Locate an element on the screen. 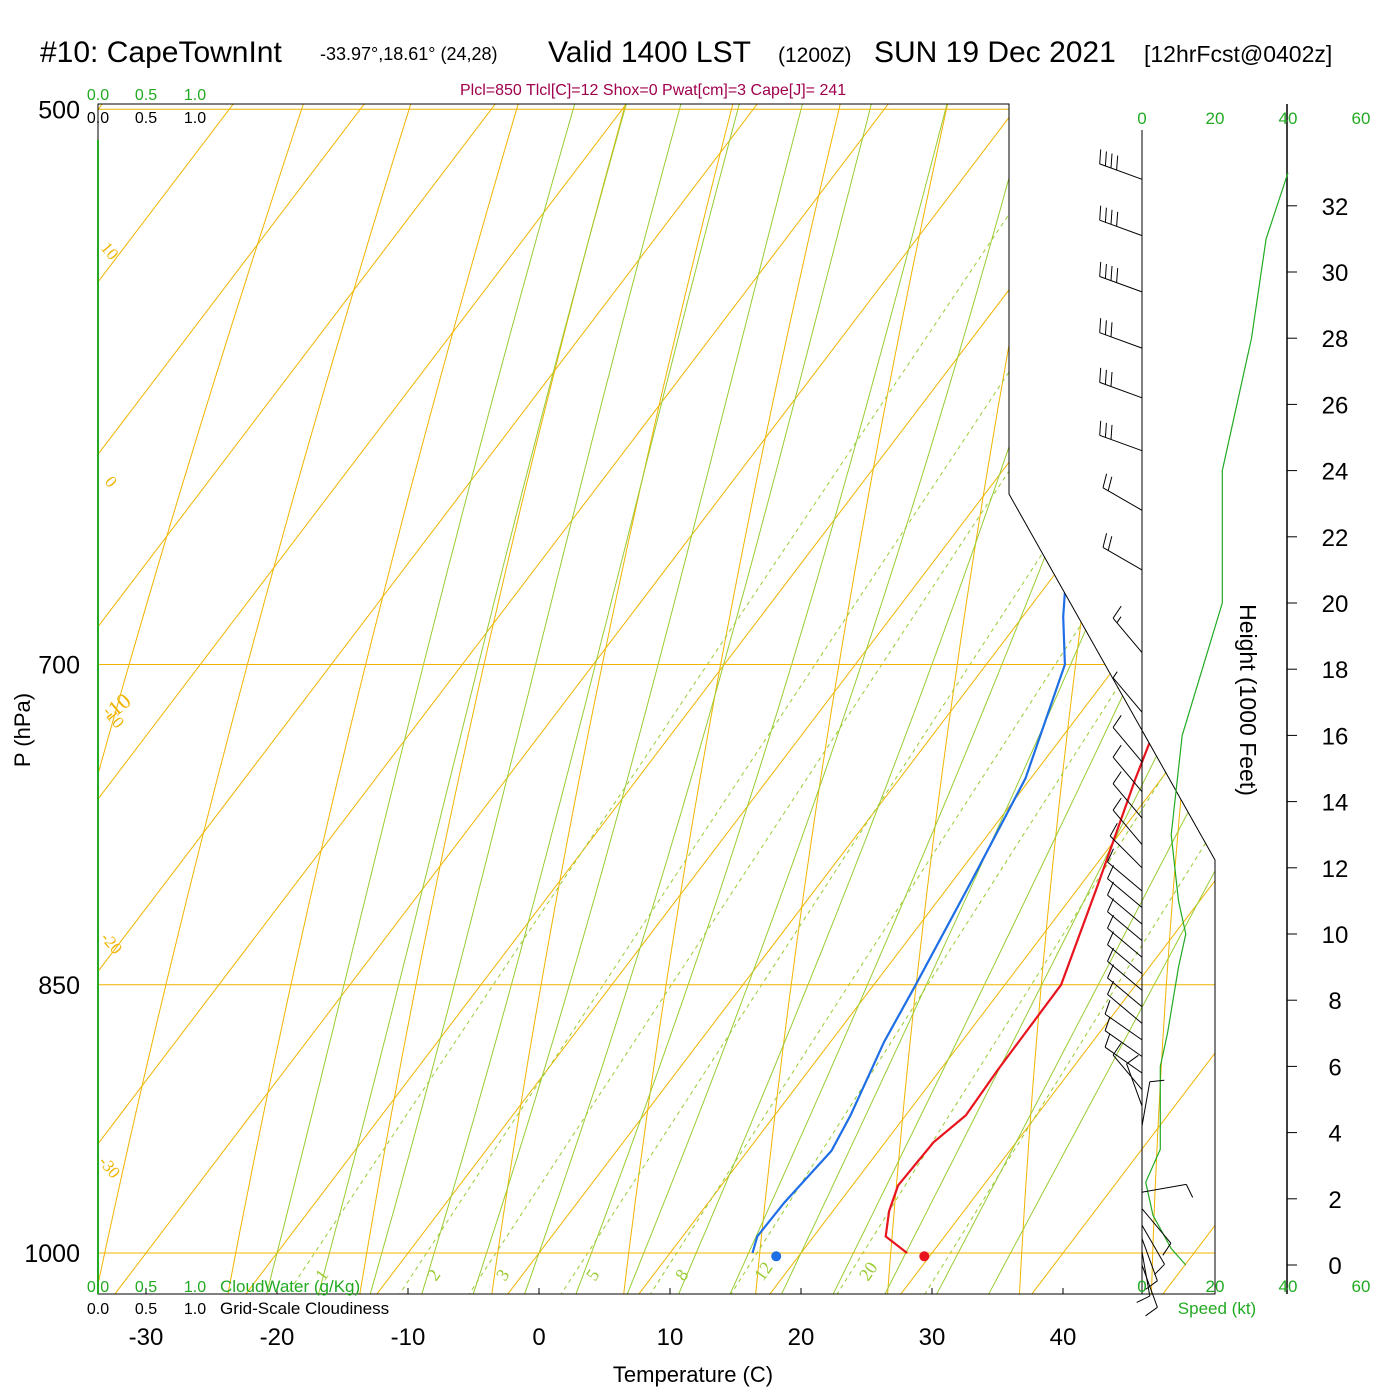  pressure-tick-label: 700 is located at coordinates (59, 666).